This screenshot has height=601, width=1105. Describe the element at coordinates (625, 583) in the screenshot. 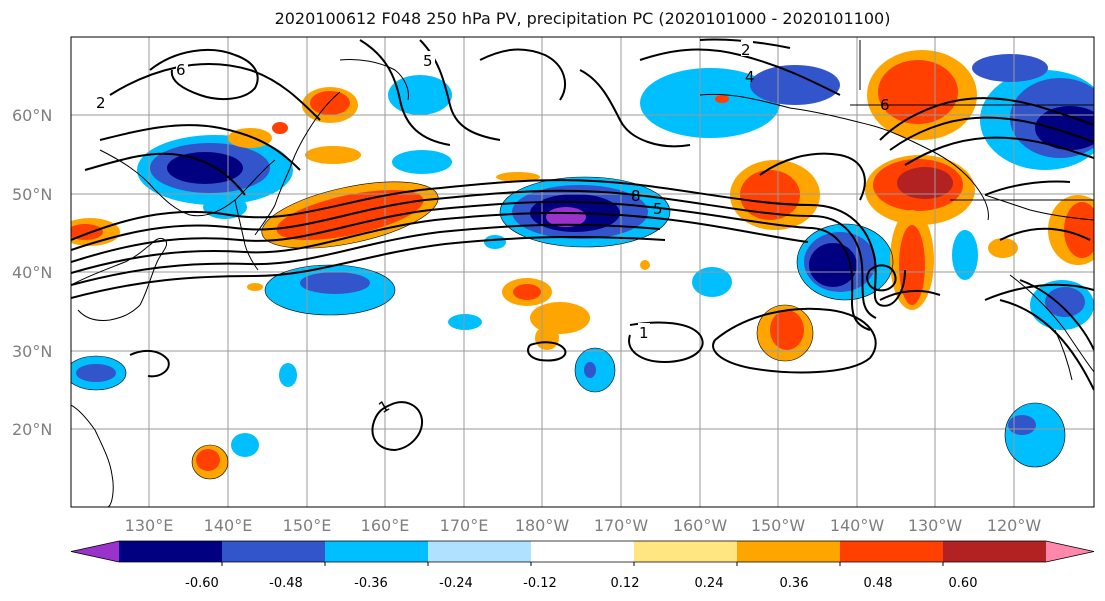

I see `colorbar-tick-label: 0.12` at that location.